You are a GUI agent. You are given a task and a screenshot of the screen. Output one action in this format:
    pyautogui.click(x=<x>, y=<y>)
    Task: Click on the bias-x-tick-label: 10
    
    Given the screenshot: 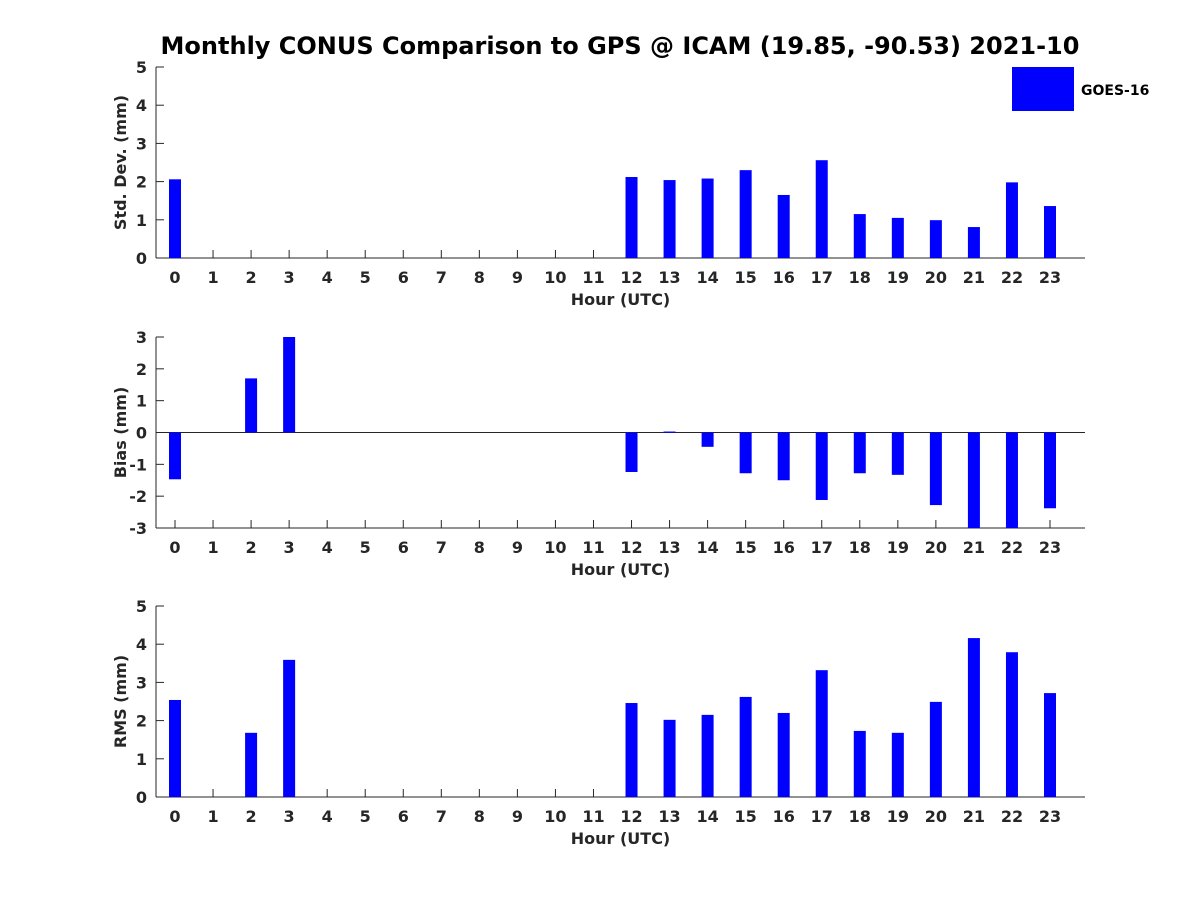 What is the action you would take?
    pyautogui.click(x=555, y=547)
    